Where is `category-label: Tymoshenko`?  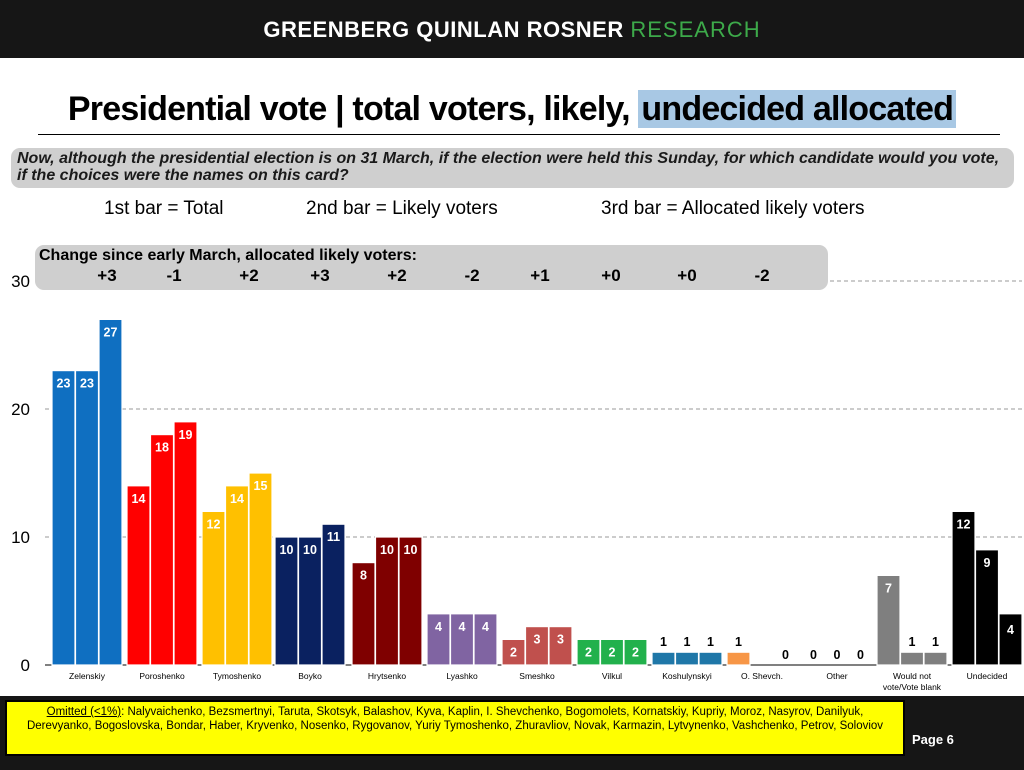 category-label: Tymoshenko is located at coordinates (237, 676).